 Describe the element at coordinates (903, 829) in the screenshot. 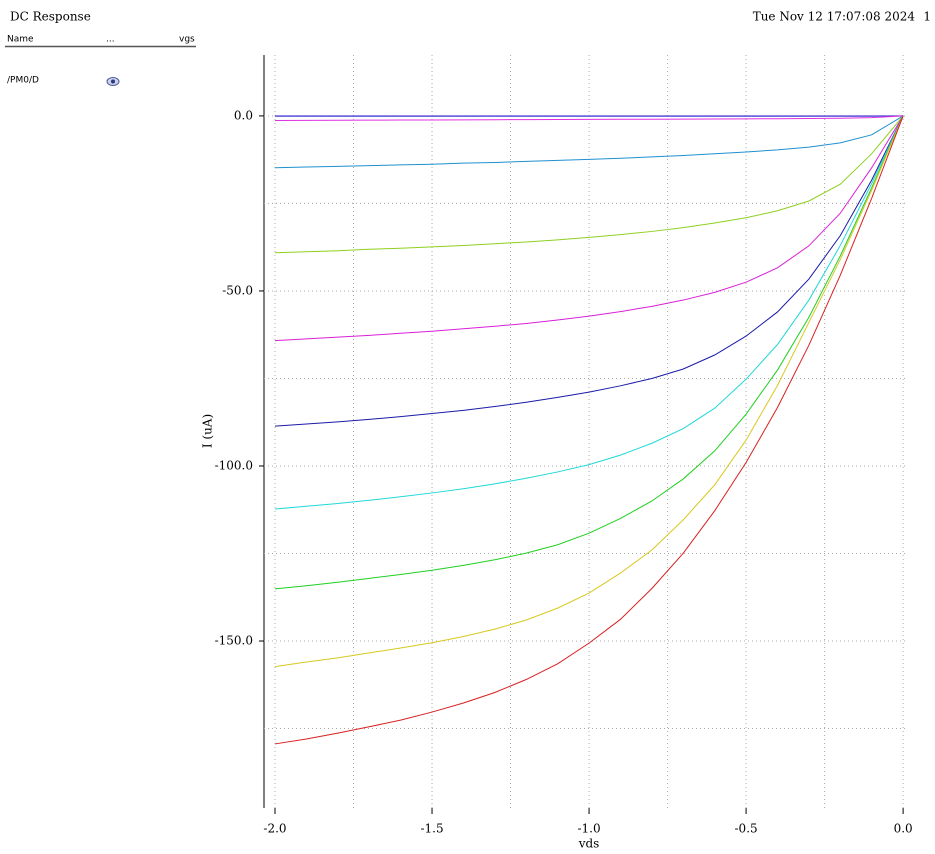

I see `x-tick-label: 0.0` at that location.